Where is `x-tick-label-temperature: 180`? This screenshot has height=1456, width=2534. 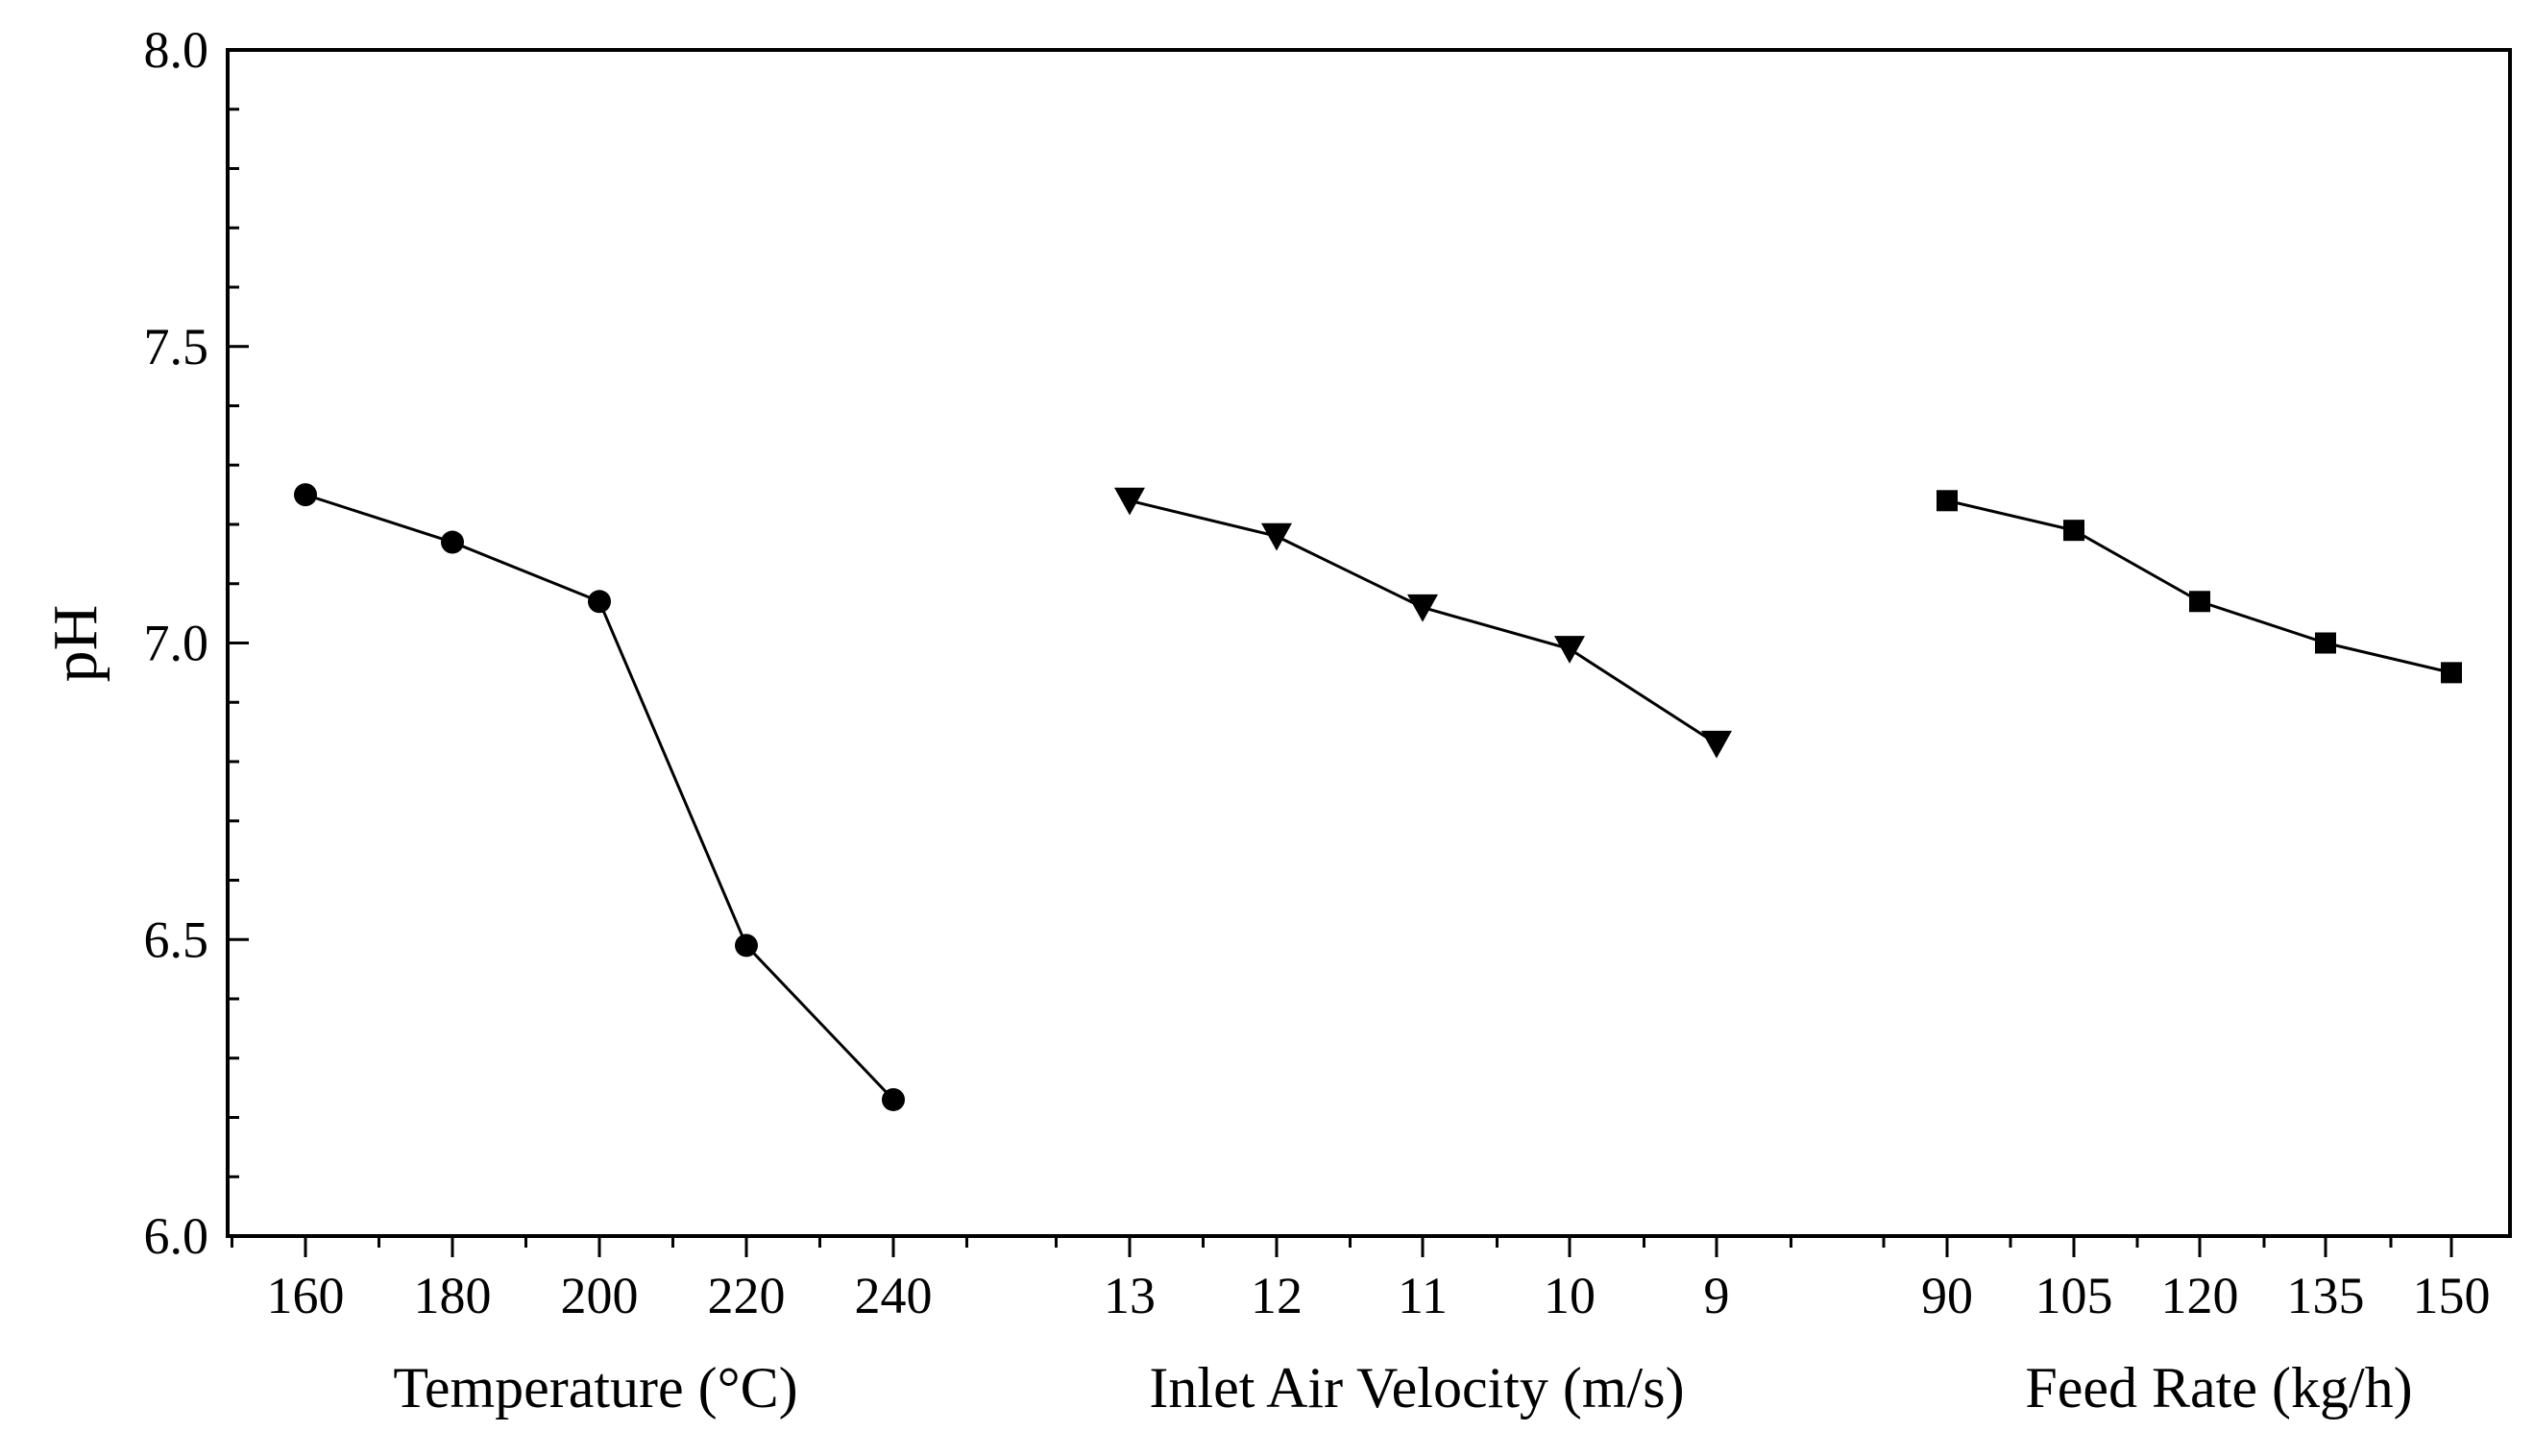
x-tick-label-temperature: 180 is located at coordinates (453, 1295).